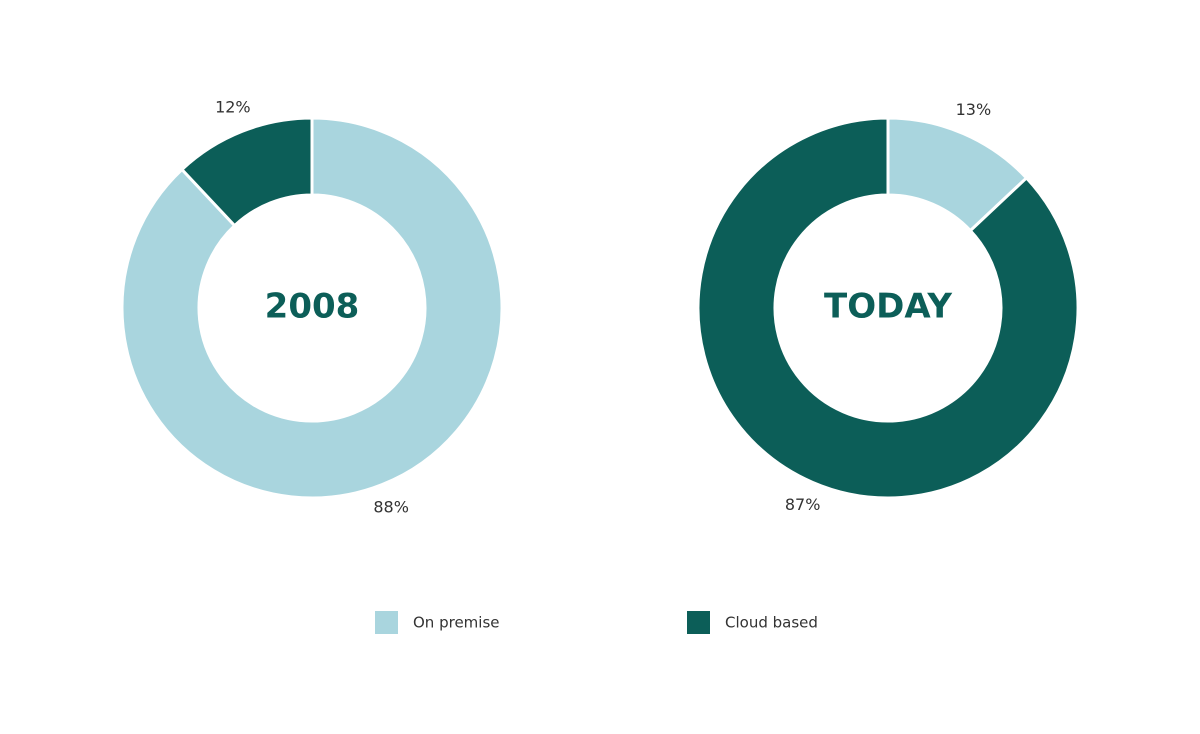 The height and width of the screenshot is (734, 1200). What do you see at coordinates (456, 623) in the screenshot?
I see `legend-label: On premise` at bounding box center [456, 623].